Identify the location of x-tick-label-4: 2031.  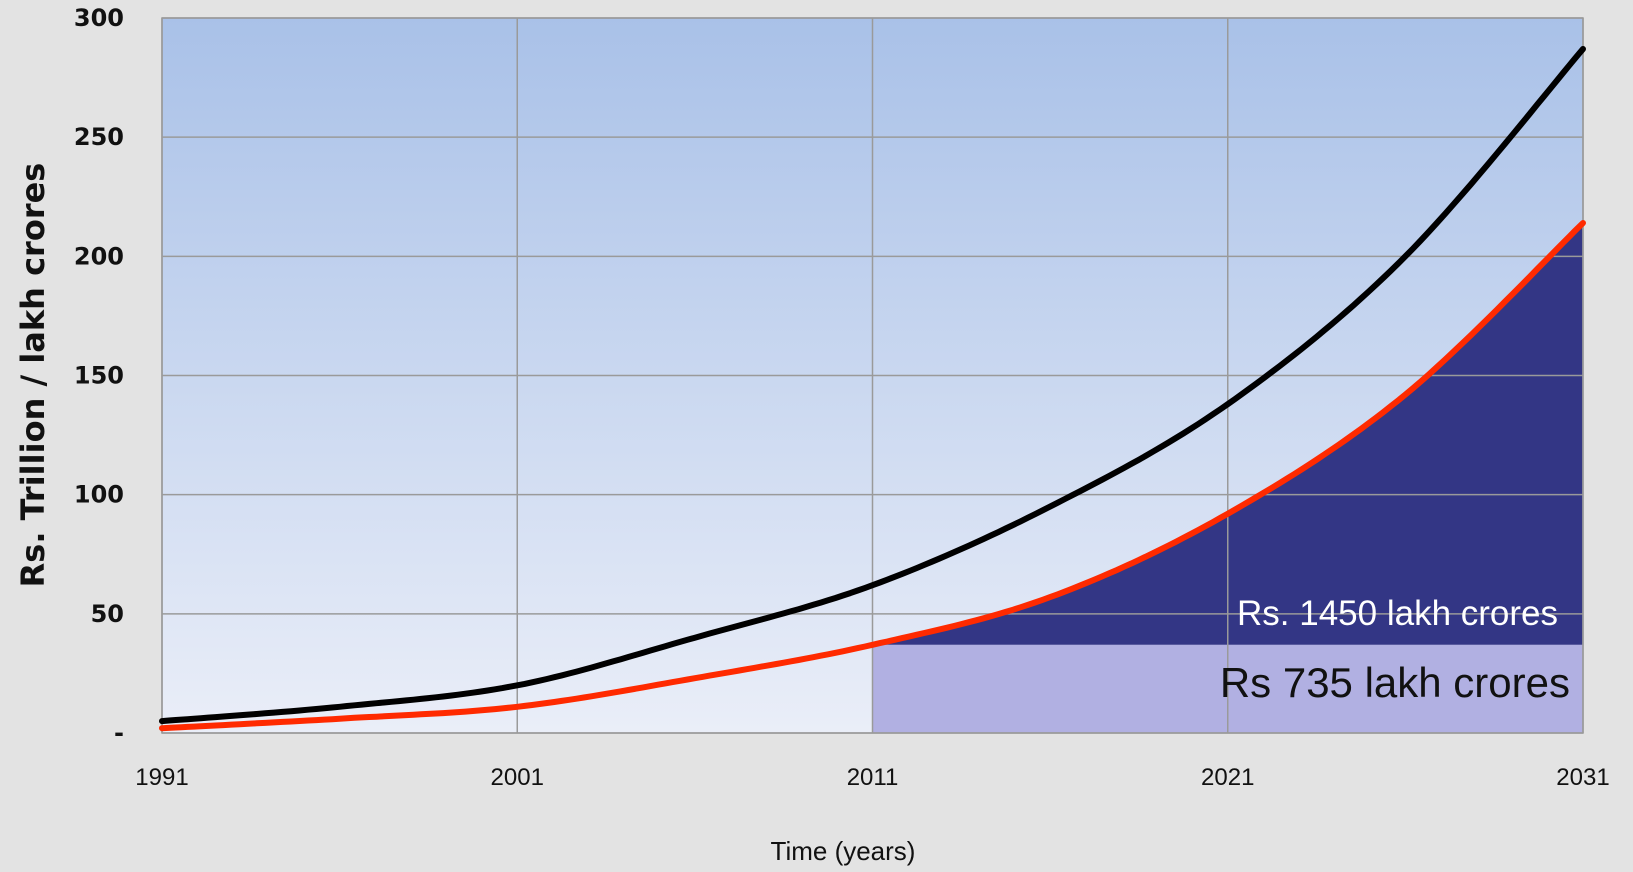
(1582, 777).